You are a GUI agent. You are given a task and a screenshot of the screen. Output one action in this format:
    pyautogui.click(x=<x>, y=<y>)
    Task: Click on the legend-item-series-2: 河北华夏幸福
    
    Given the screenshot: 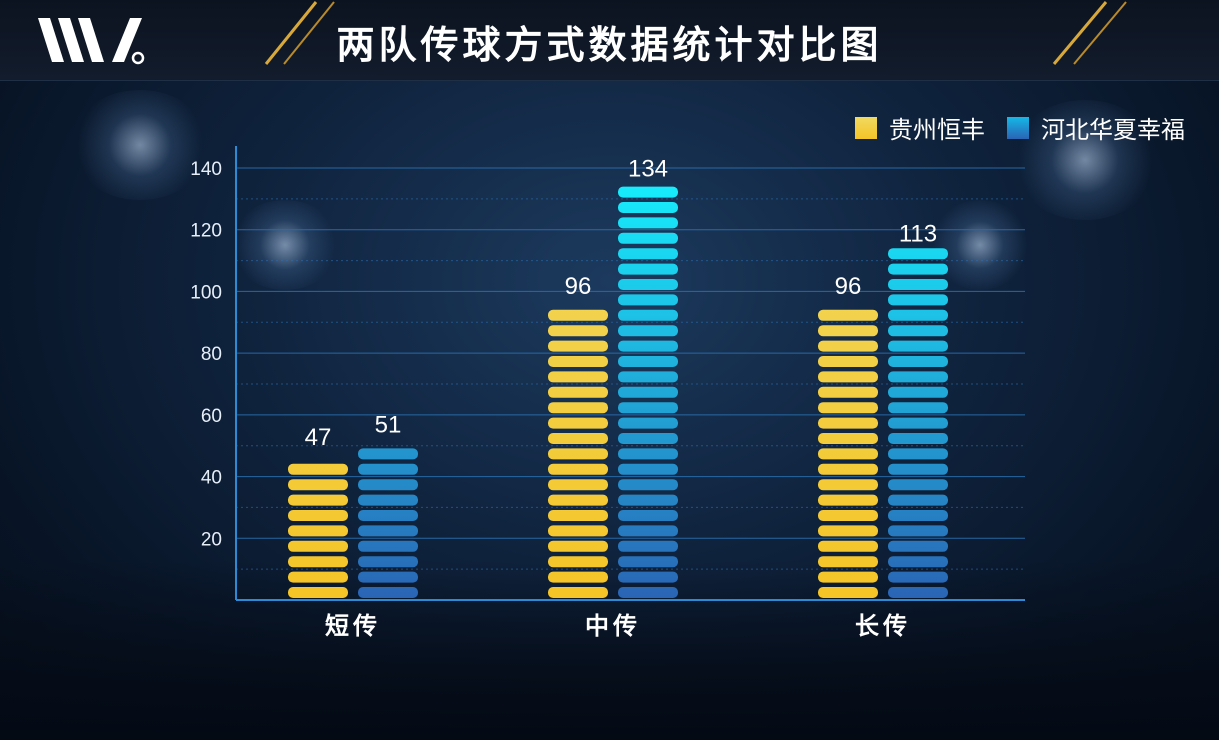 What is the action you would take?
    pyautogui.click(x=1096, y=127)
    